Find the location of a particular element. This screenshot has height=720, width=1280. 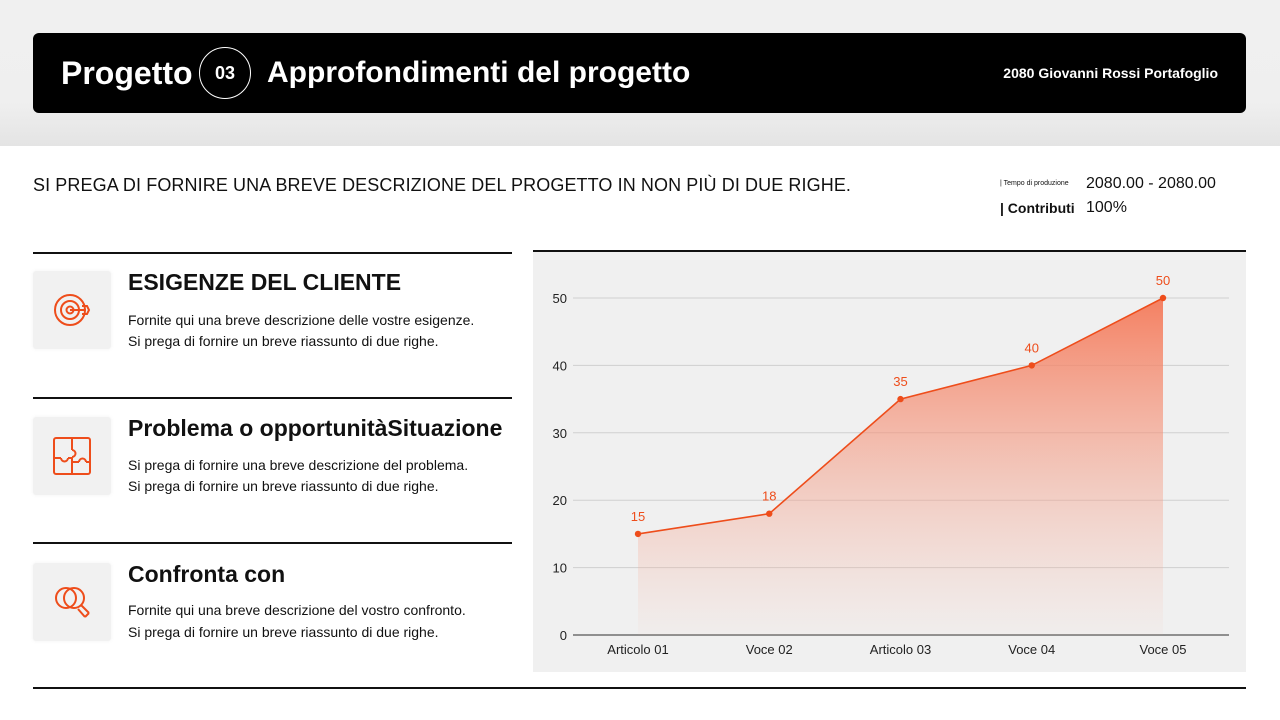

data-label: 50 is located at coordinates (1163, 280).